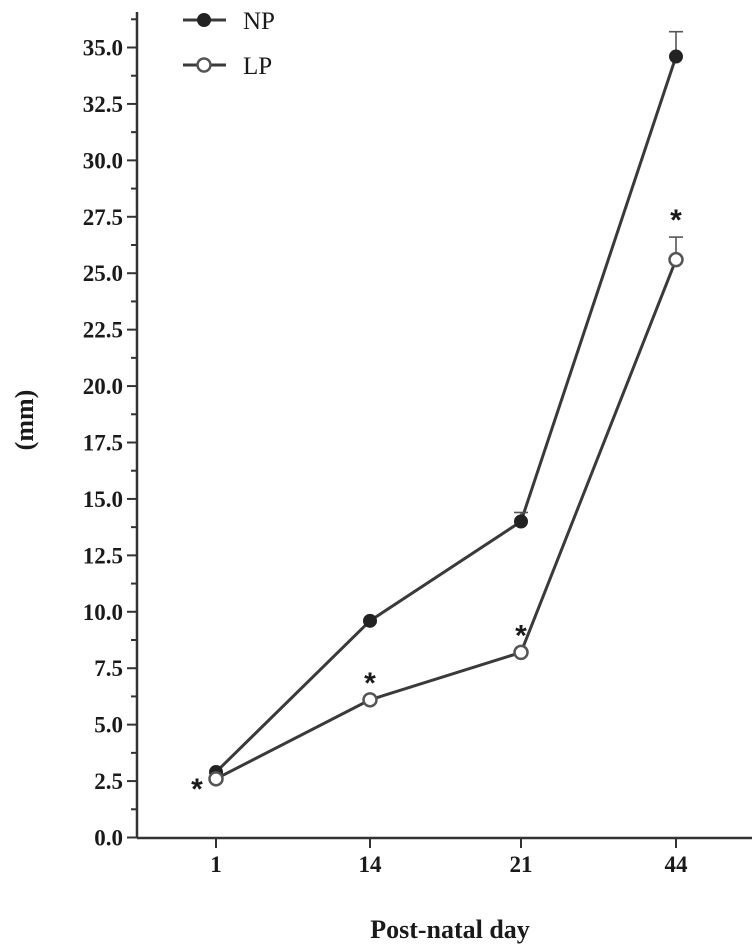 This screenshot has height=948, width=755. Describe the element at coordinates (216, 864) in the screenshot. I see `x-tick-label: 1` at that location.